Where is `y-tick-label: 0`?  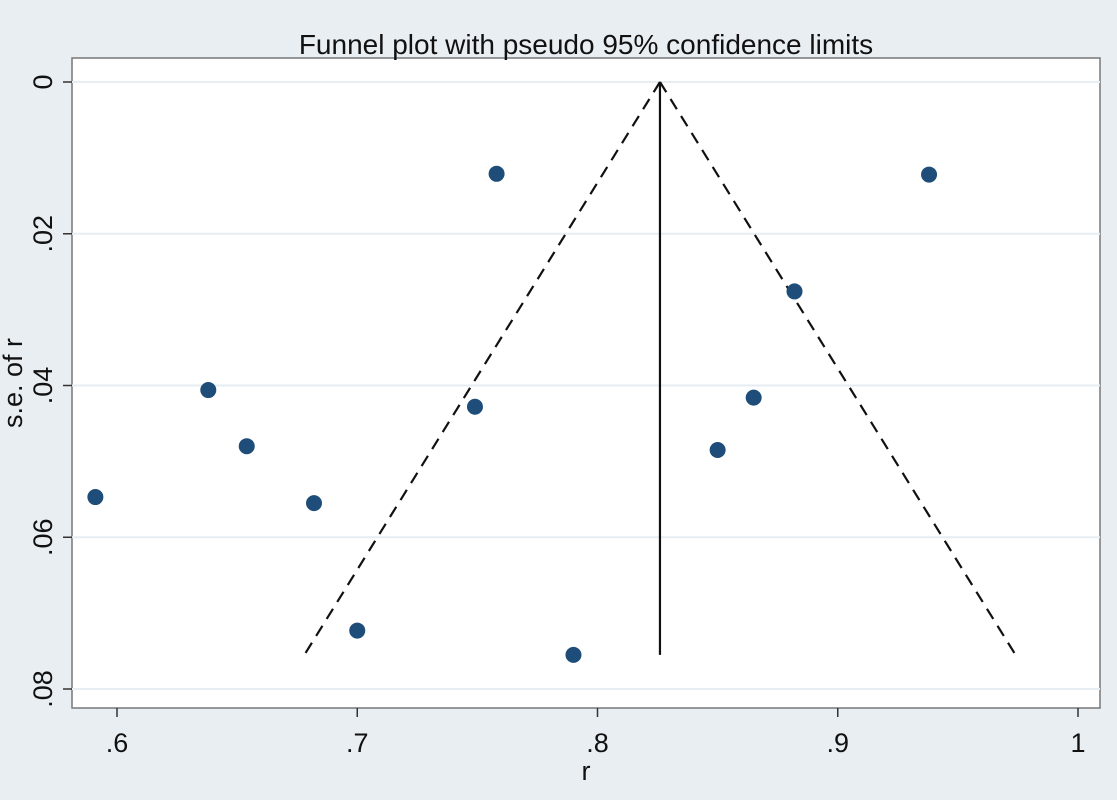 y-tick-label: 0 is located at coordinates (43, 81).